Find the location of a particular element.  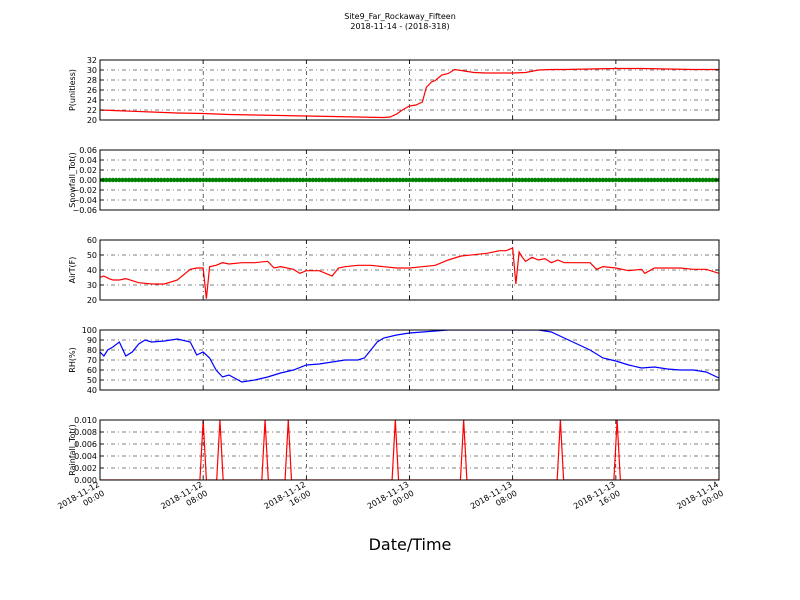

y-tick-label: −0.04 is located at coordinates (84, 200).